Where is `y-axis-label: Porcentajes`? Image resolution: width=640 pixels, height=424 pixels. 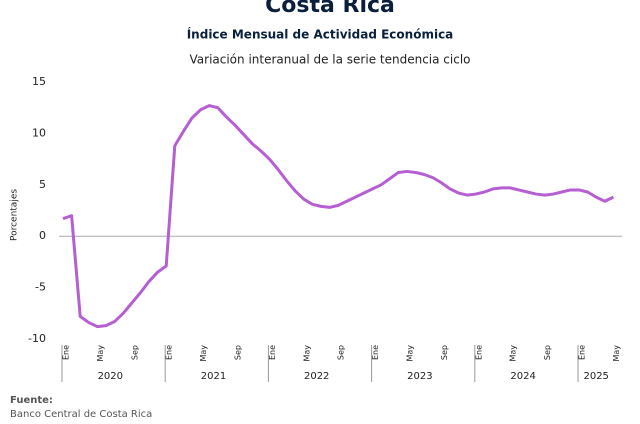
y-axis-label: Porcentajes is located at coordinates (15, 215).